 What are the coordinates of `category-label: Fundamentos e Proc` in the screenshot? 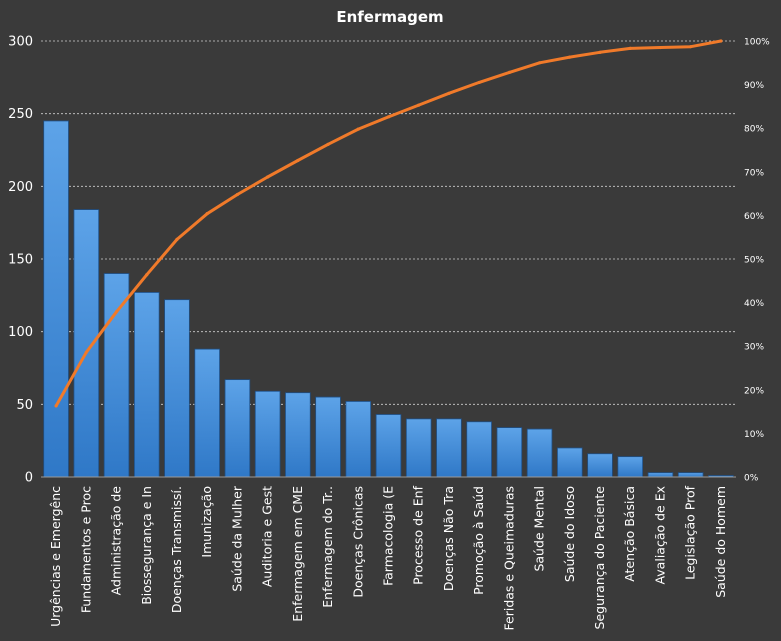 It's located at (85, 549).